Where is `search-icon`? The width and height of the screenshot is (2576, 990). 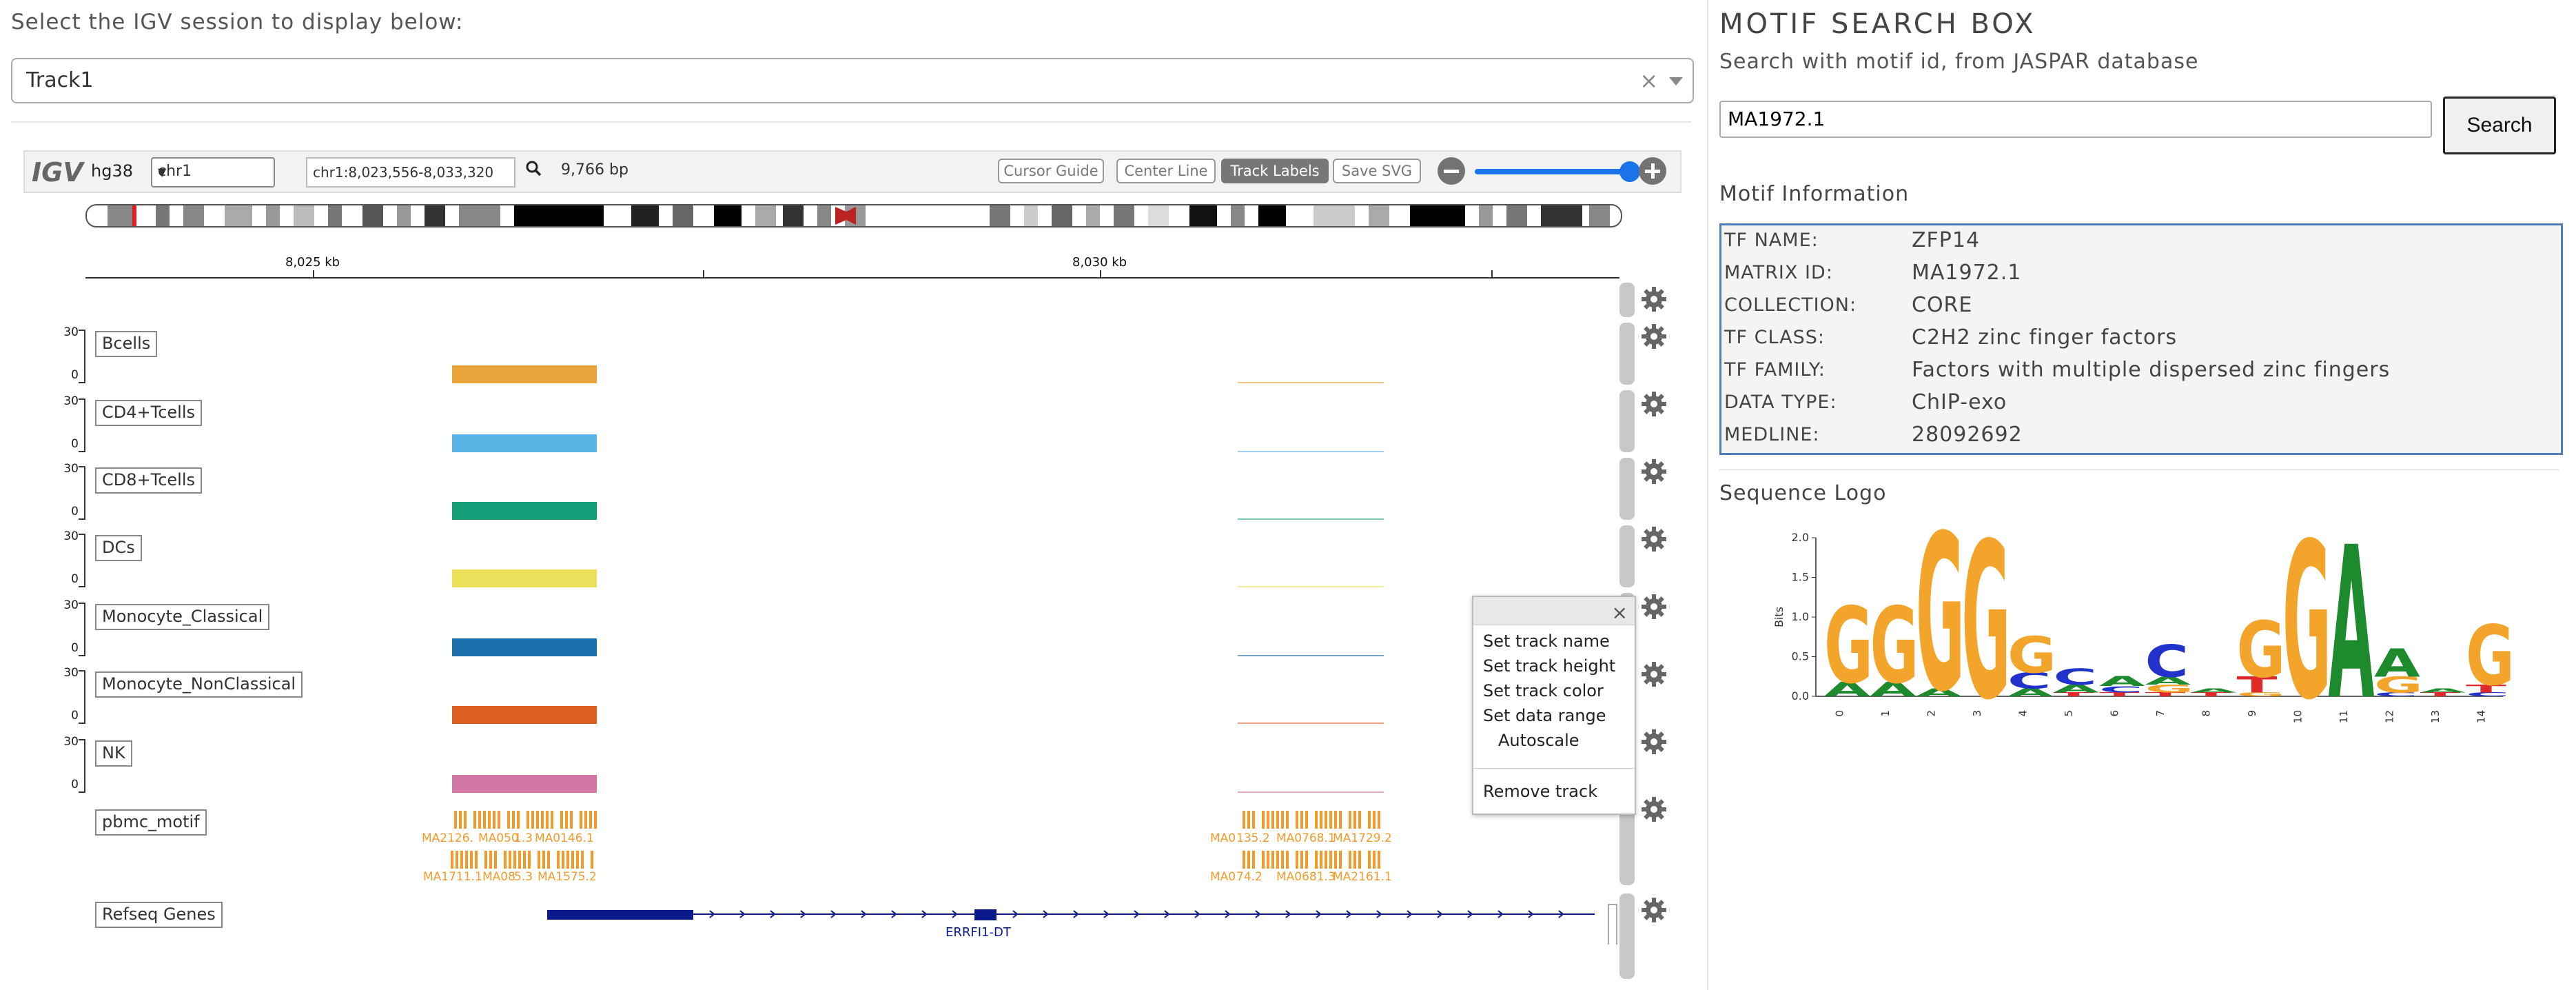
search-icon is located at coordinates (533, 168).